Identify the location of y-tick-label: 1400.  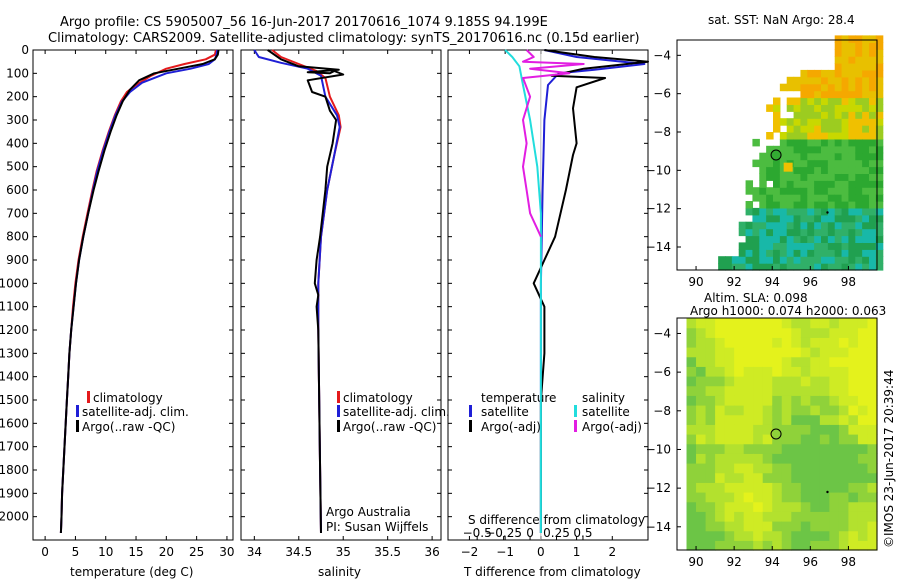
(14, 377).